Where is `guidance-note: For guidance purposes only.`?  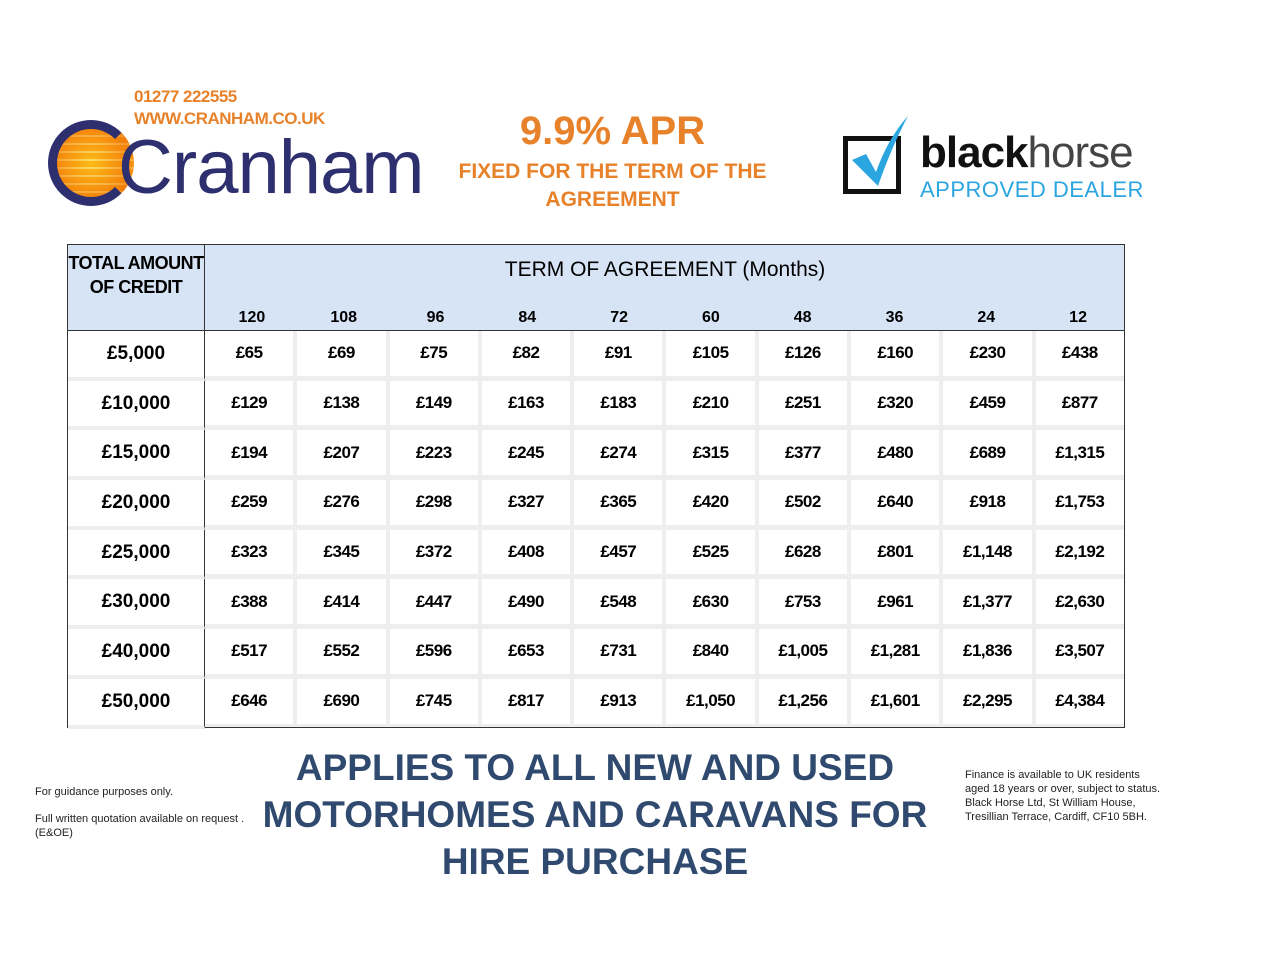
guidance-note: For guidance purposes only. is located at coordinates (104, 792).